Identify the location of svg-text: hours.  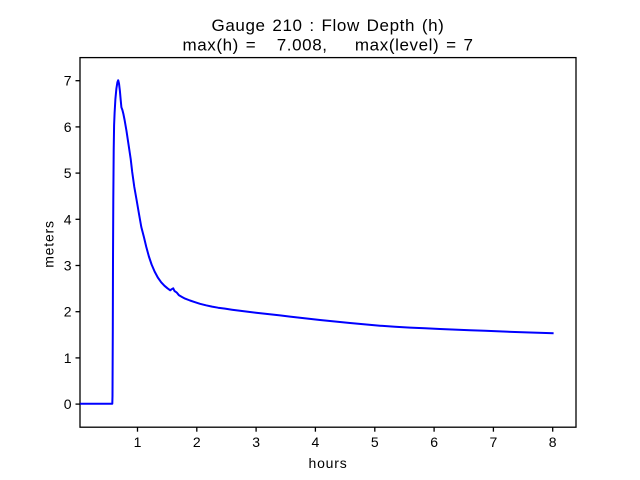
(327, 463).